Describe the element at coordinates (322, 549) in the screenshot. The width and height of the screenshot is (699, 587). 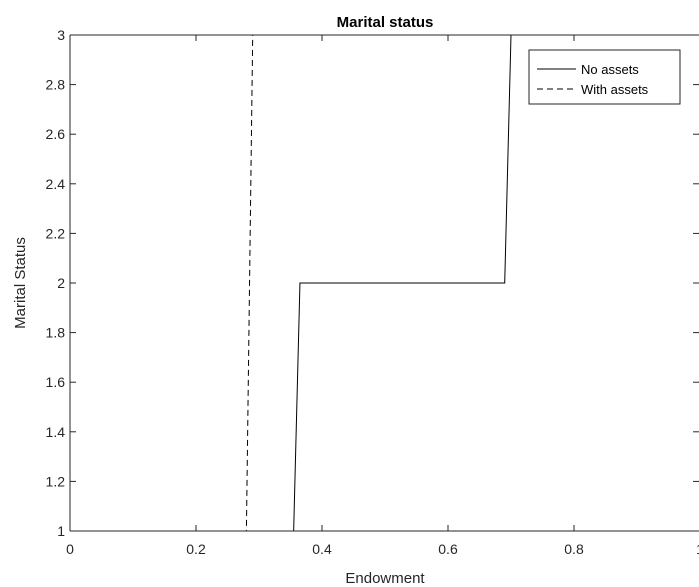
I see `x-tick-label: 0.4` at that location.